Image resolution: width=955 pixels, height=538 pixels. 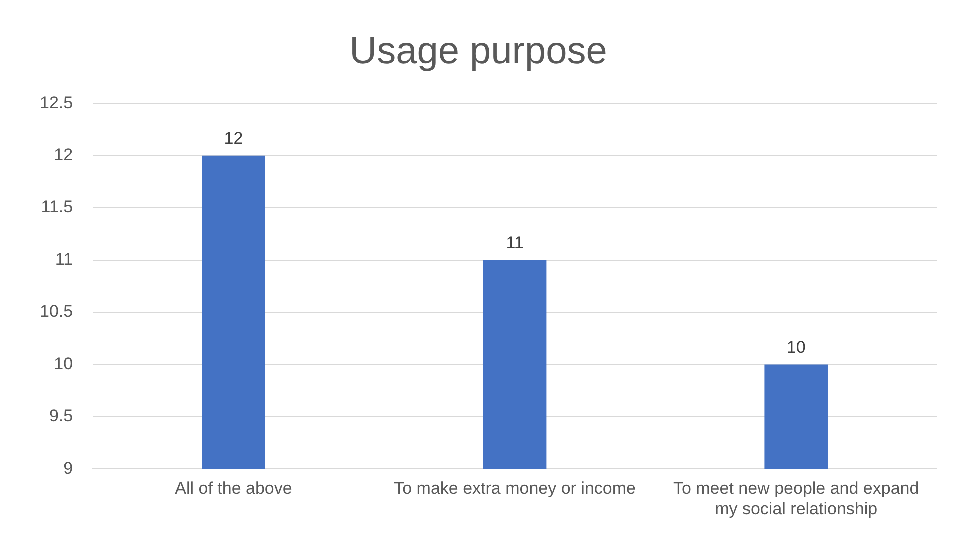 What do you see at coordinates (61, 416) in the screenshot?
I see `y-tick-label: 9.5` at bounding box center [61, 416].